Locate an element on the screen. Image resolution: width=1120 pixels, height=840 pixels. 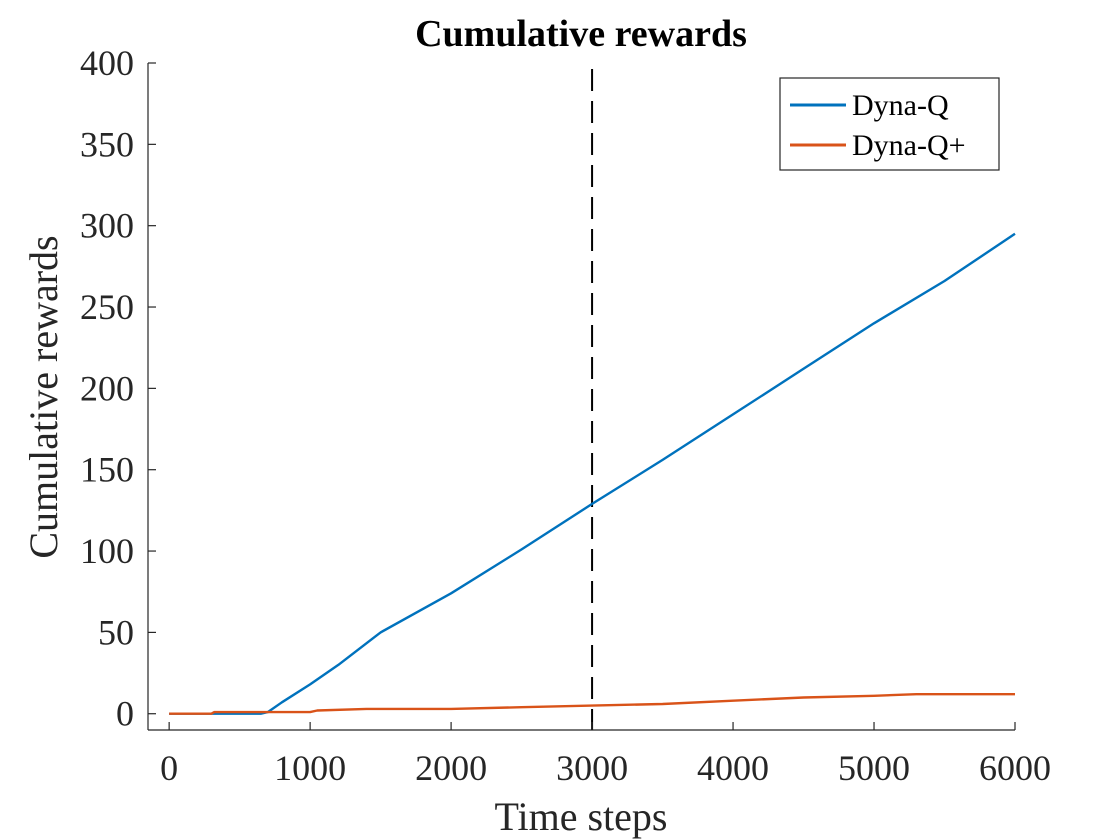
y-tick-label: 250 is located at coordinates (107, 307).